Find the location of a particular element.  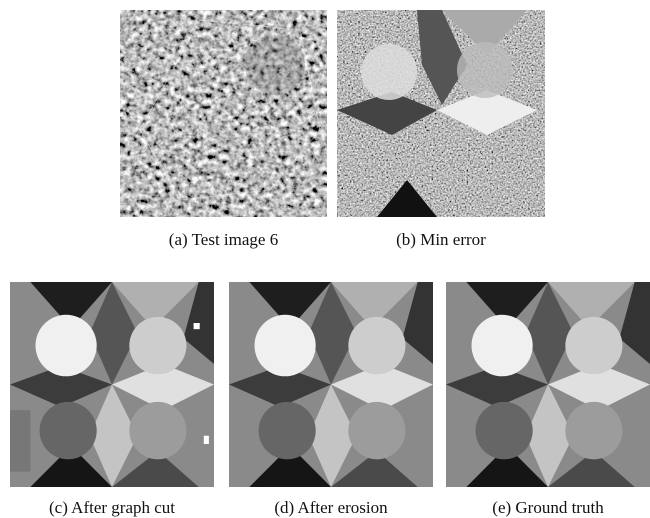

caption: (e) Ground truth is located at coordinates (548, 507).